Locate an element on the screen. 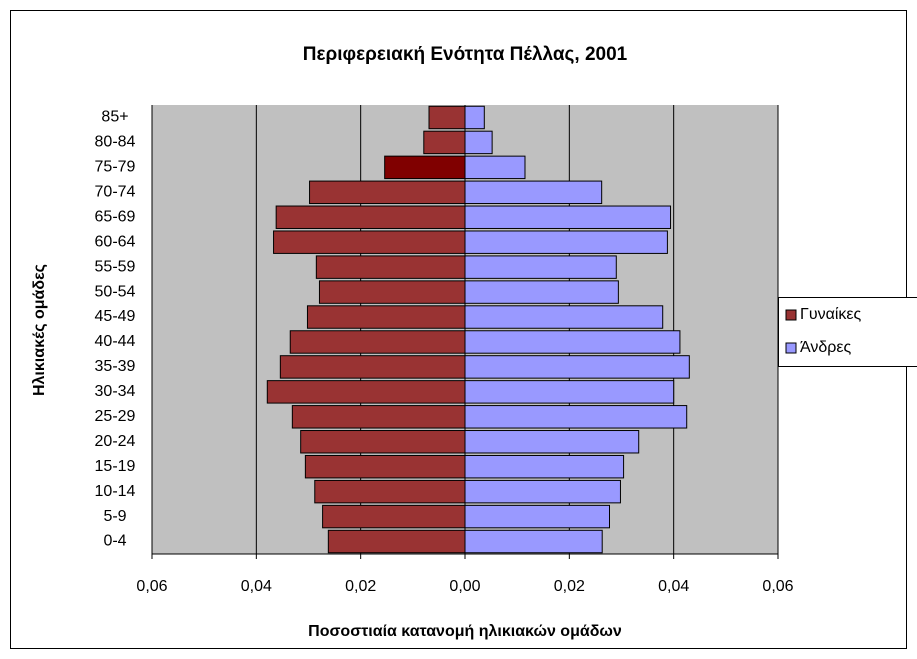 This screenshot has height=659, width=917. legend-box is located at coordinates (847, 332).